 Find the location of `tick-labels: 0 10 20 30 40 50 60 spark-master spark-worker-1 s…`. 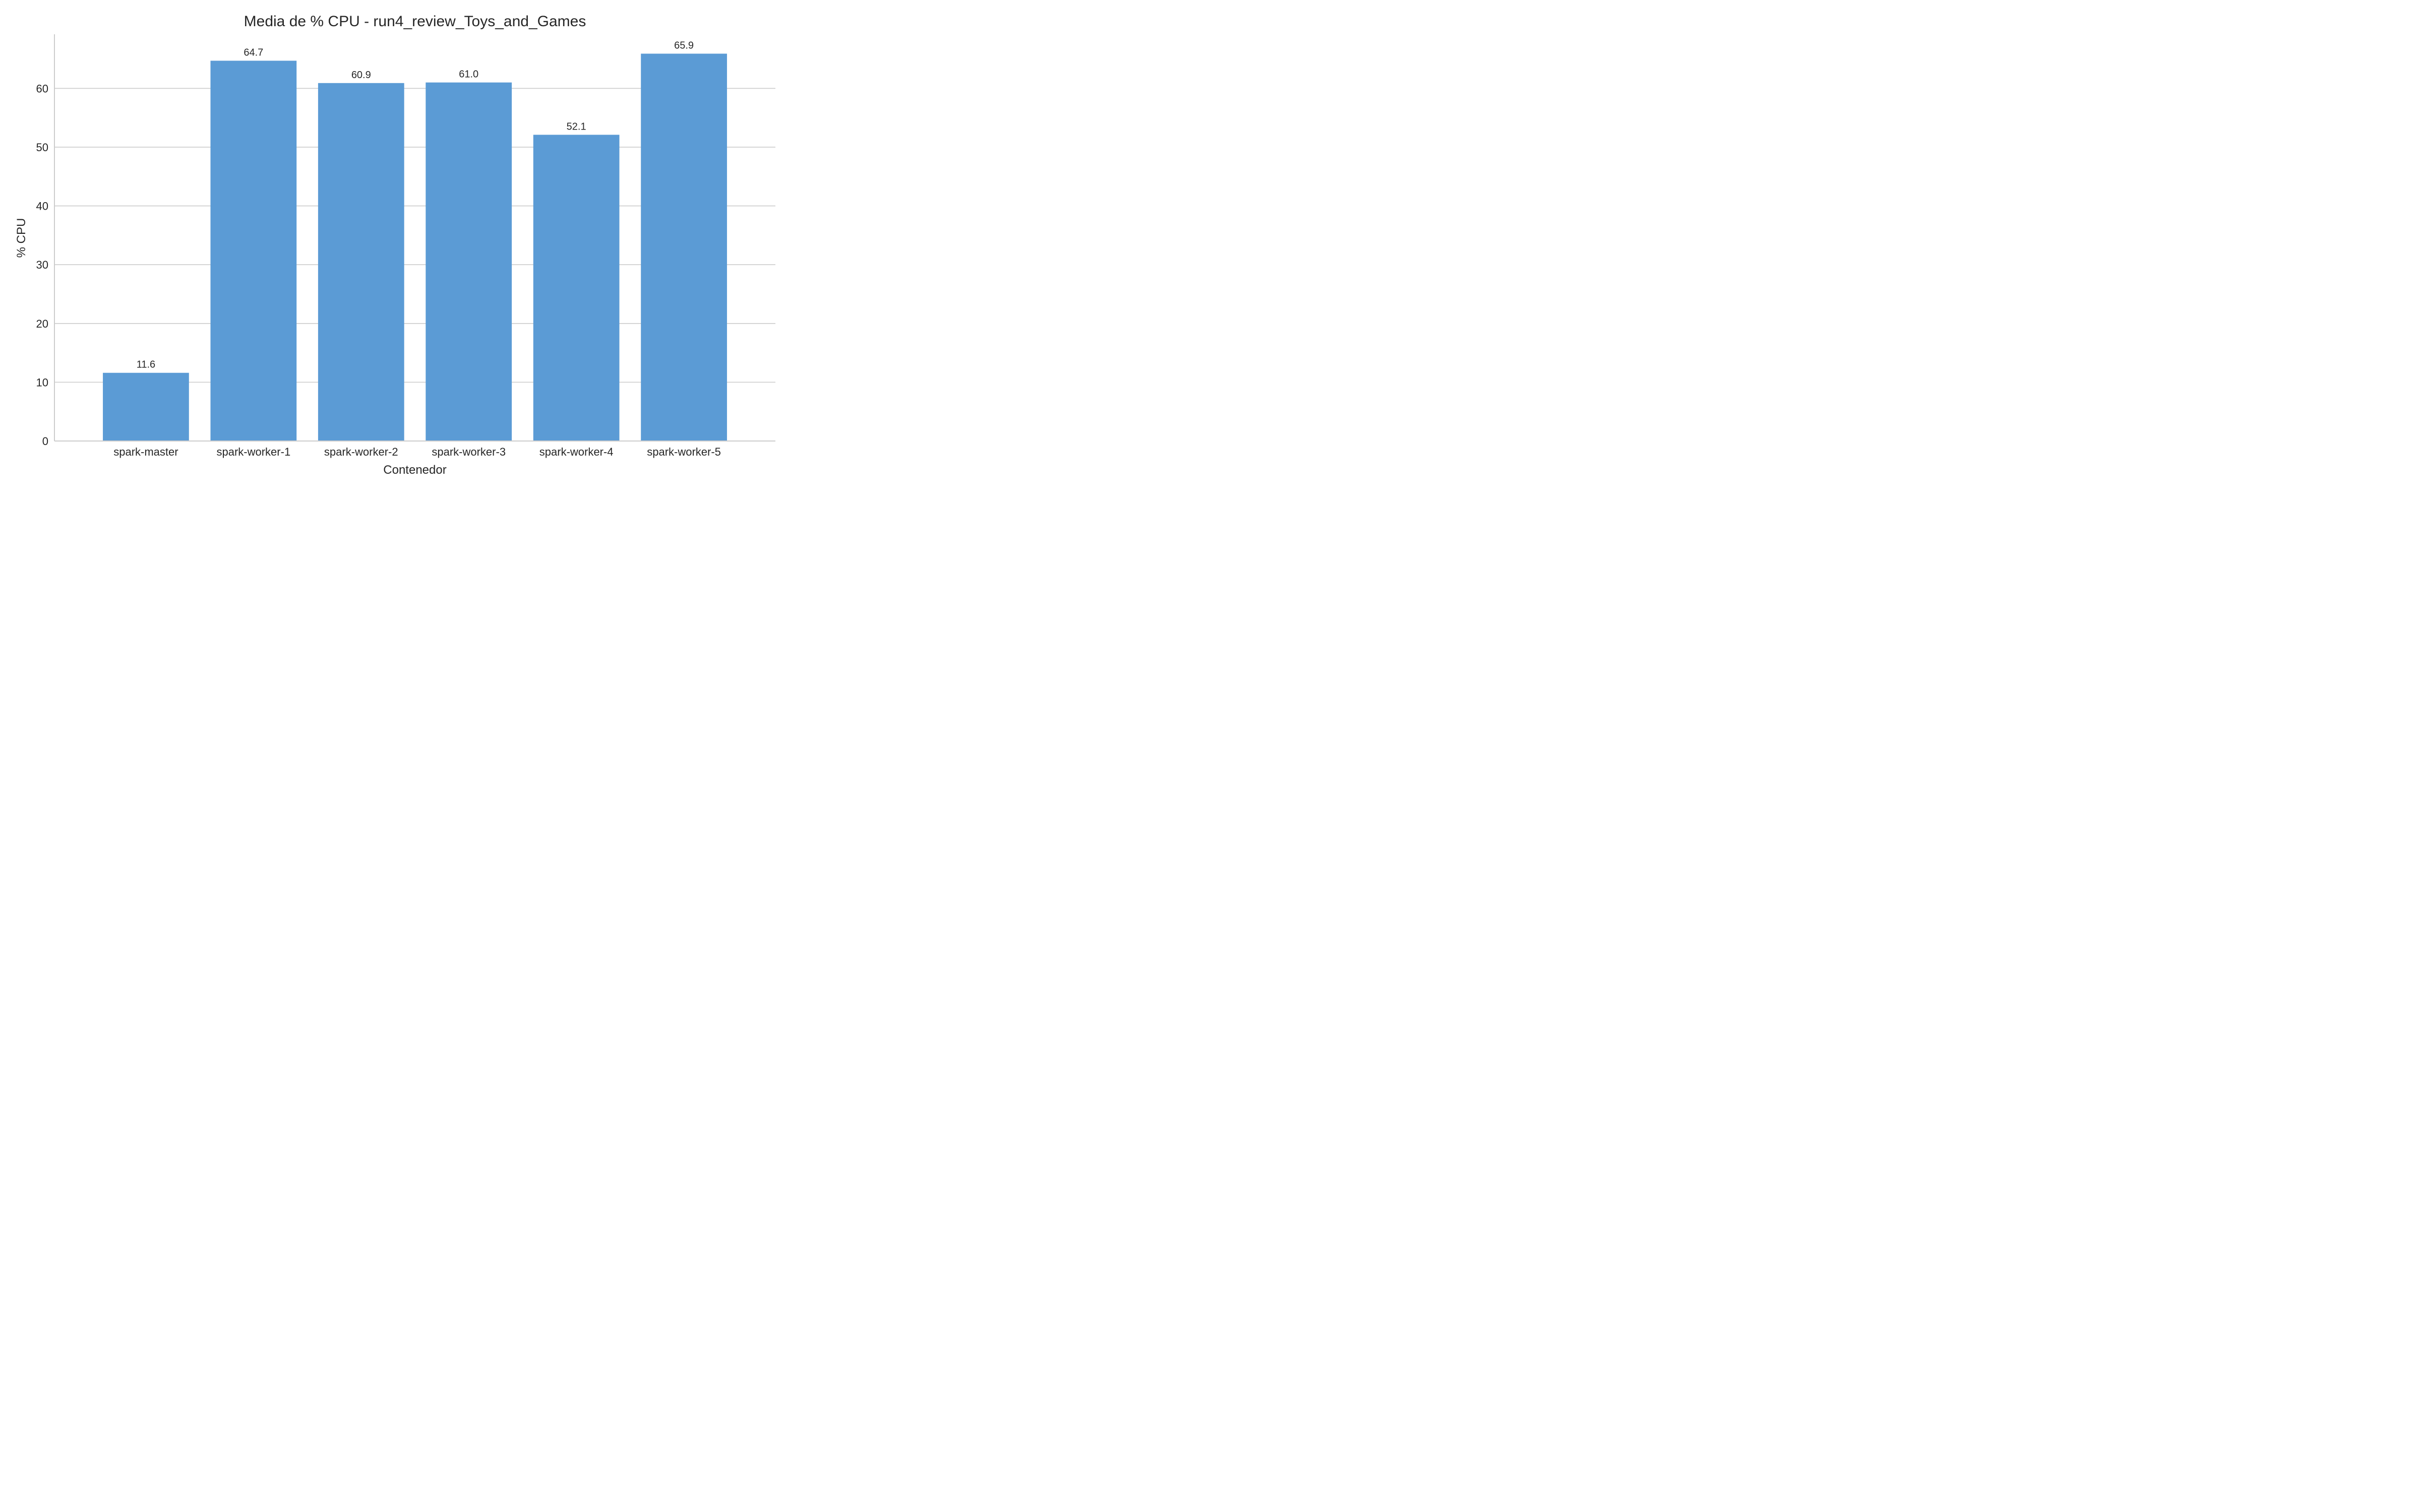

tick-labels: 0 10 20 30 40 50 60 spark-master spark-worker-1 s… is located at coordinates (378, 270).